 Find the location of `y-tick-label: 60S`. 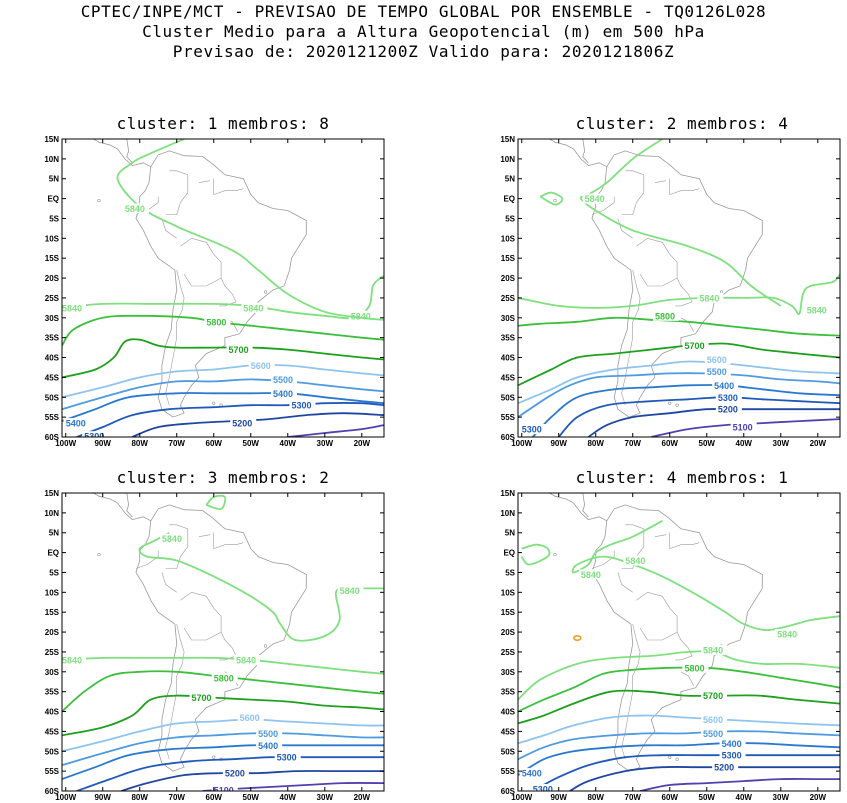

y-tick-label: 60S is located at coordinates (52, 791).